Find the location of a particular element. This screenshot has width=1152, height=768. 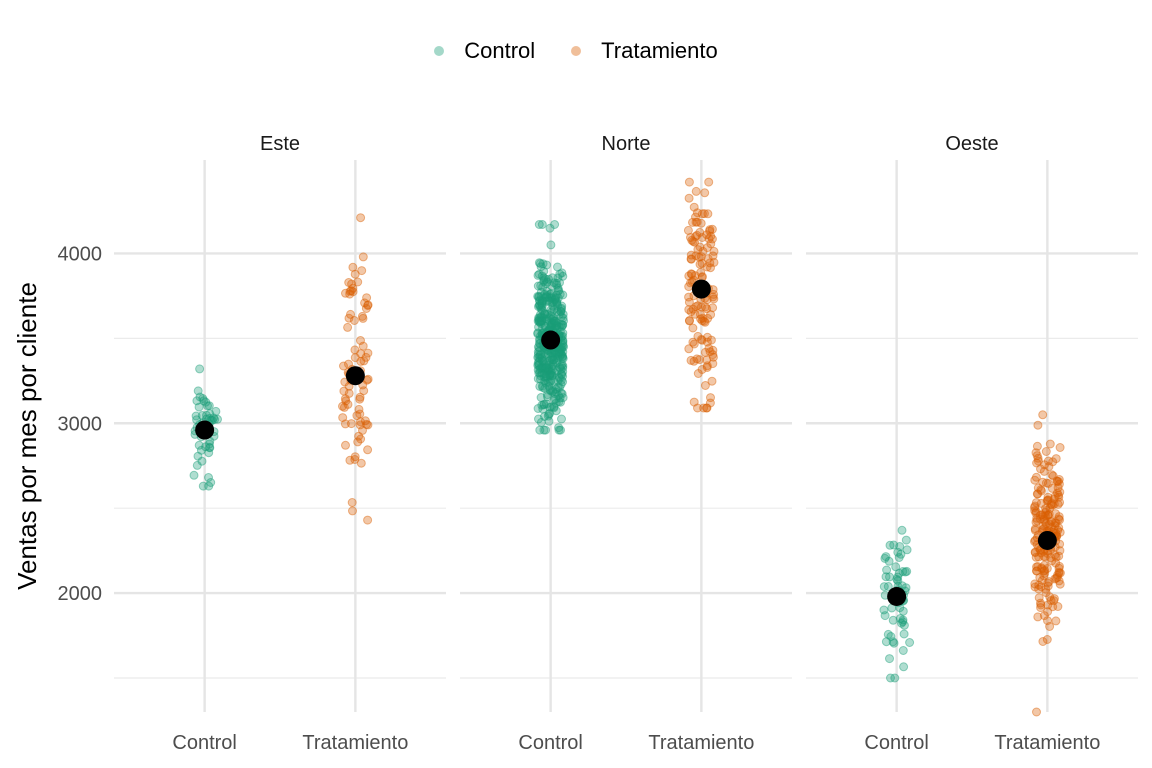

mean-point is located at coordinates (355, 376).